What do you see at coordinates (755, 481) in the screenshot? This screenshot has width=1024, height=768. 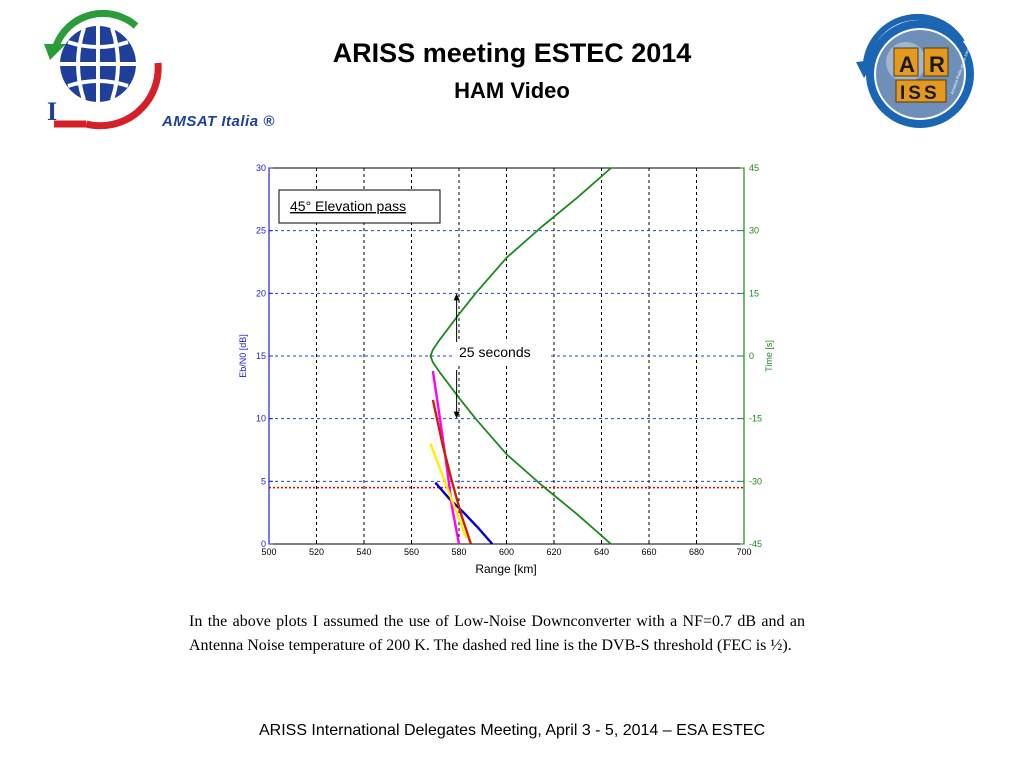 I see `y2-tick-label: -30` at bounding box center [755, 481].